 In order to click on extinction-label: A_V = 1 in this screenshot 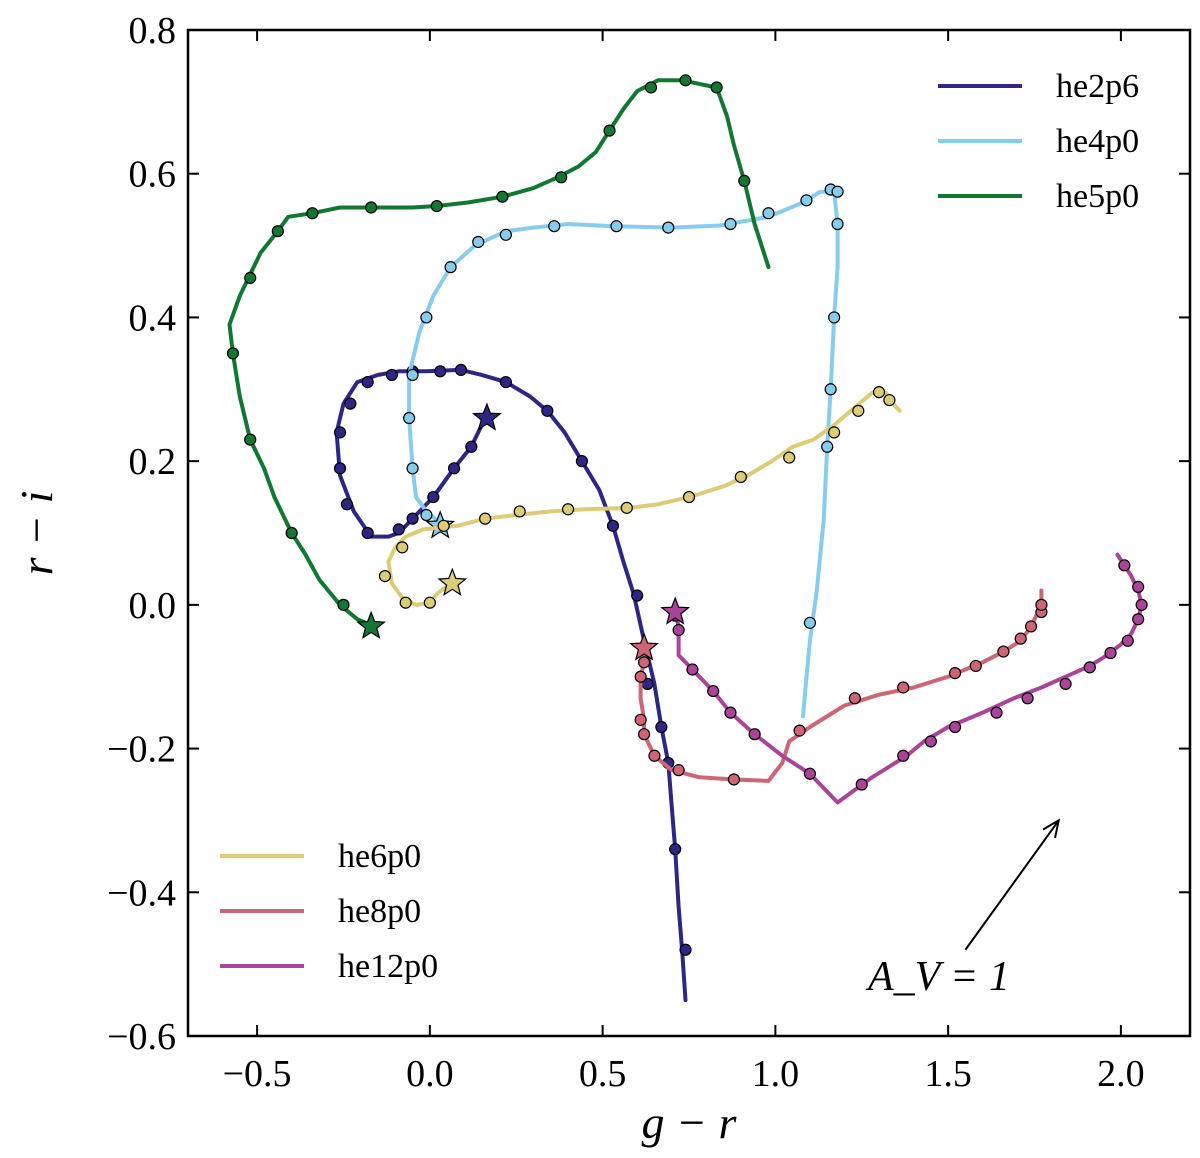, I will do `click(937, 977)`.